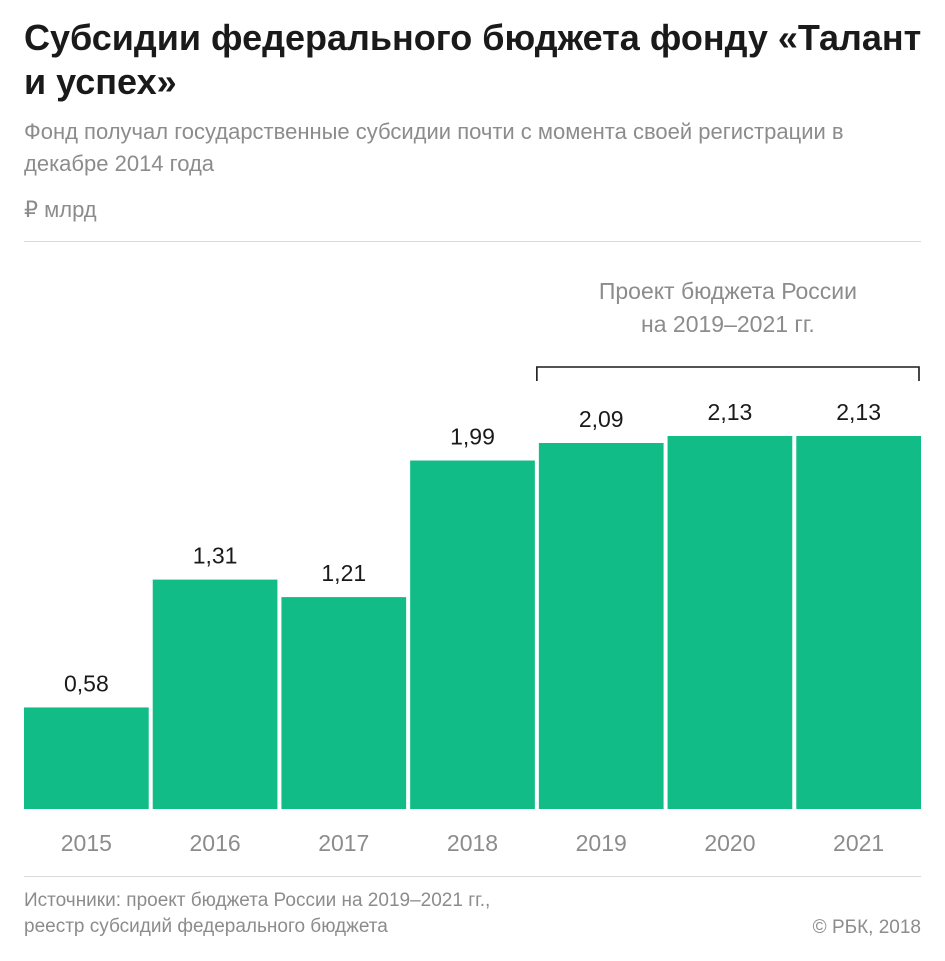 The width and height of the screenshot is (945, 961). Describe the element at coordinates (730, 622) in the screenshot. I see `bar-2020` at that location.